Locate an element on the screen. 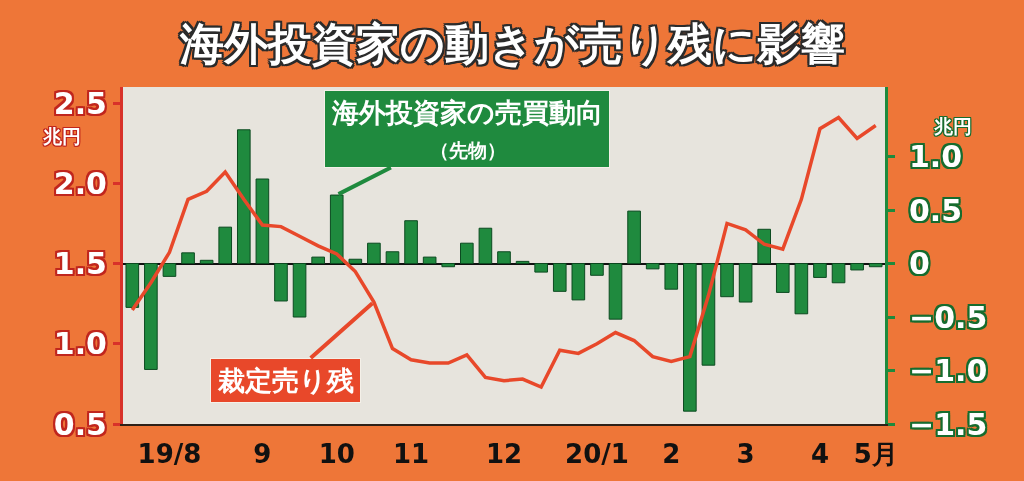  y2-tick-label: −1.5 is located at coordinates (948, 424).